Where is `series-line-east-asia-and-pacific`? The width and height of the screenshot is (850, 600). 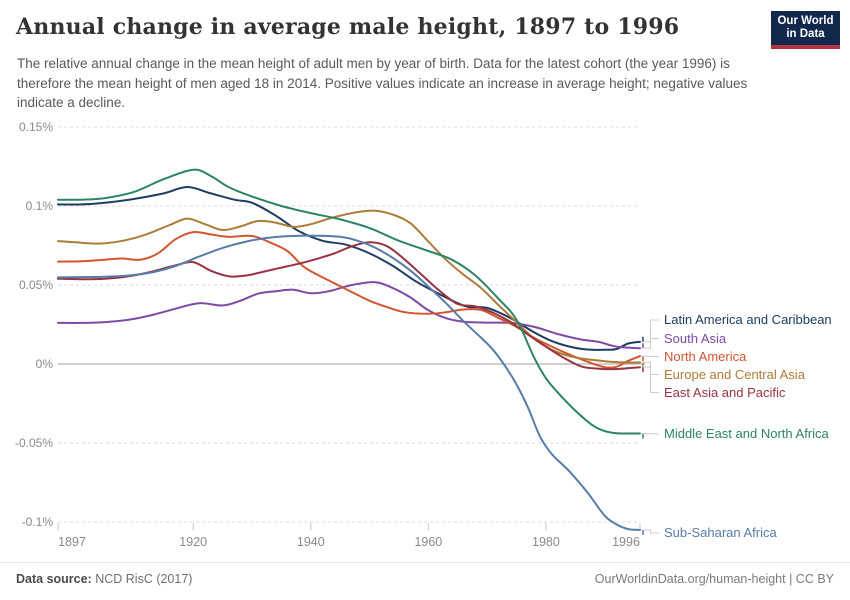 series-line-east-asia-and-pacific is located at coordinates (349, 306).